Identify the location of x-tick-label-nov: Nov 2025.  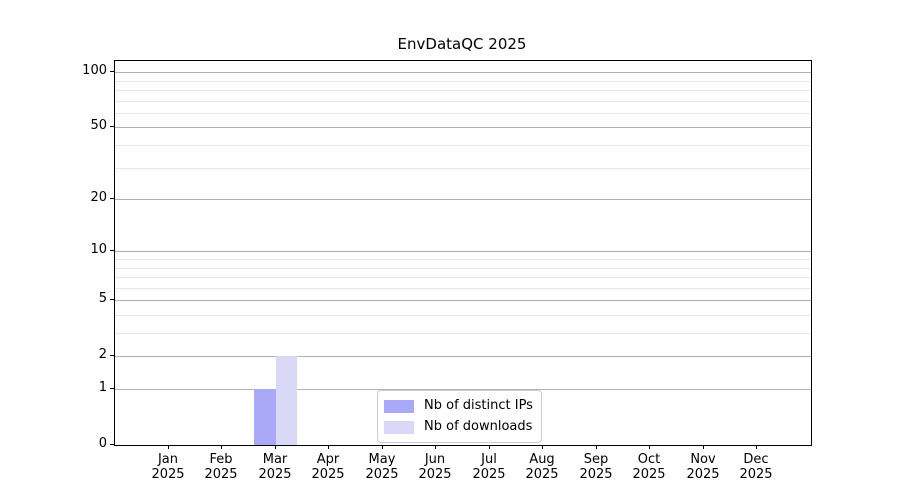
(703, 467).